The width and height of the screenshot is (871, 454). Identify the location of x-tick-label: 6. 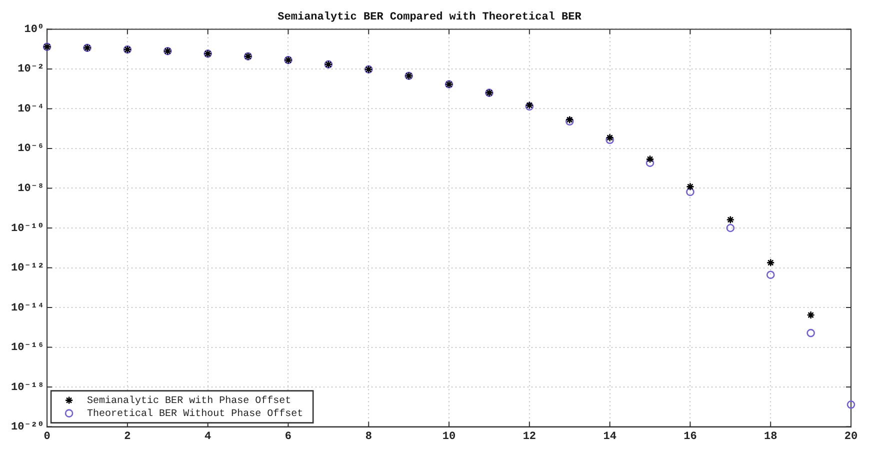
(288, 437).